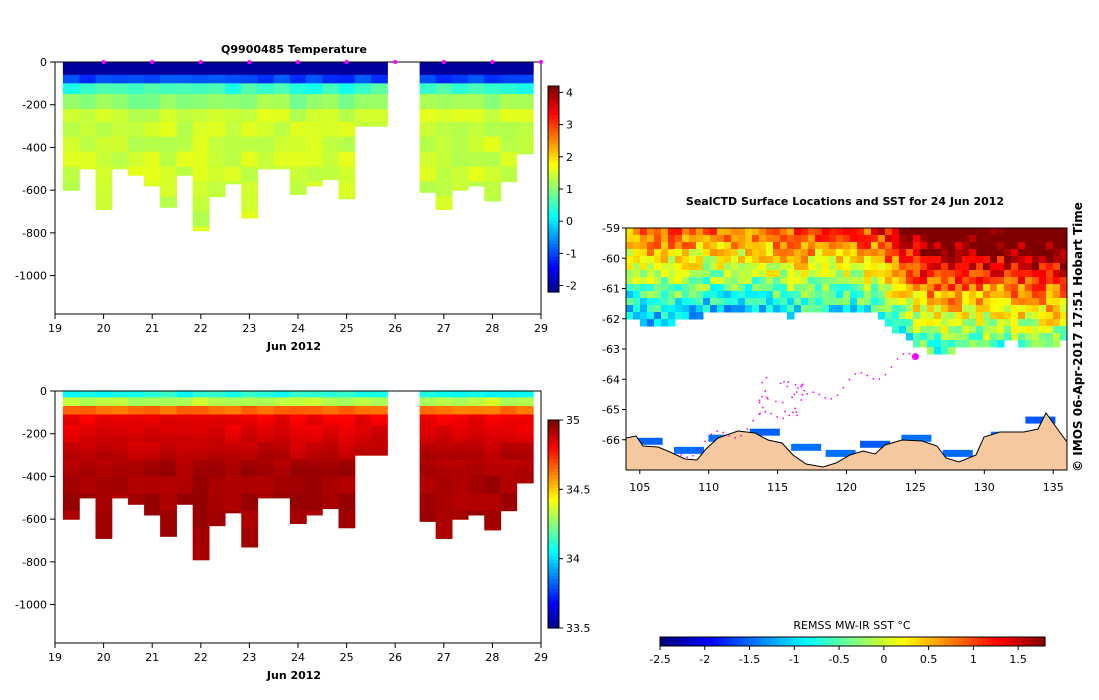 This screenshot has width=1099, height=700. I want to click on x-tick-label: 29, so click(541, 657).